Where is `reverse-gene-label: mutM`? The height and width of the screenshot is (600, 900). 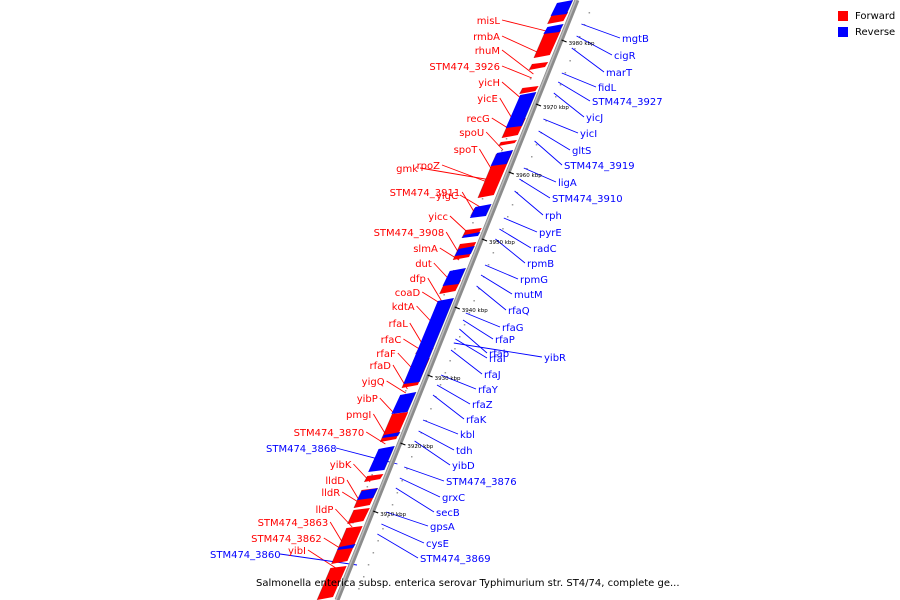 reverse-gene-label: mutM is located at coordinates (528, 295).